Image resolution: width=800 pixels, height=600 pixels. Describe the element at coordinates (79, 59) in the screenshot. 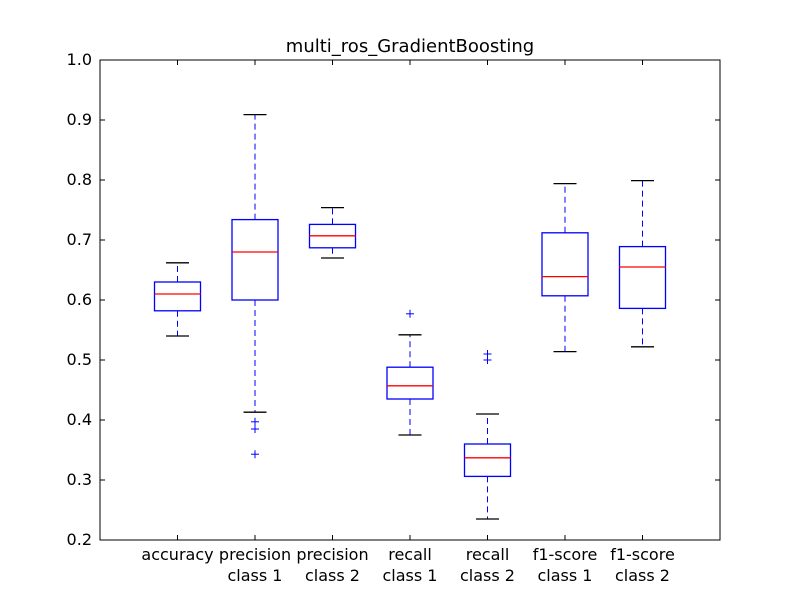

I see `y-tick-label: 1.0` at that location.